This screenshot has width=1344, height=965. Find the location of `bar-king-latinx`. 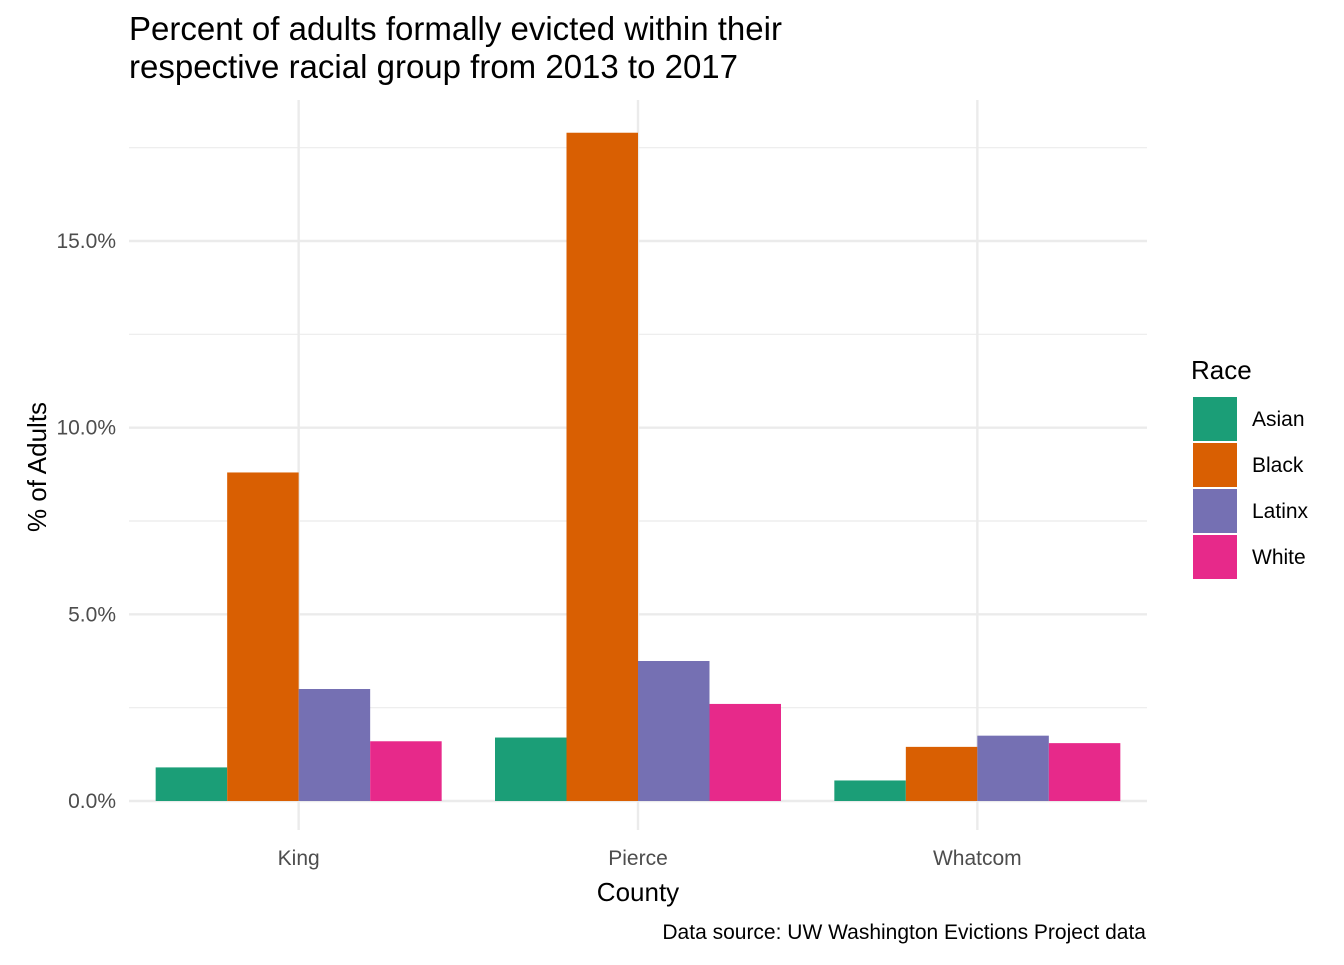

bar-king-latinx is located at coordinates (334, 745).